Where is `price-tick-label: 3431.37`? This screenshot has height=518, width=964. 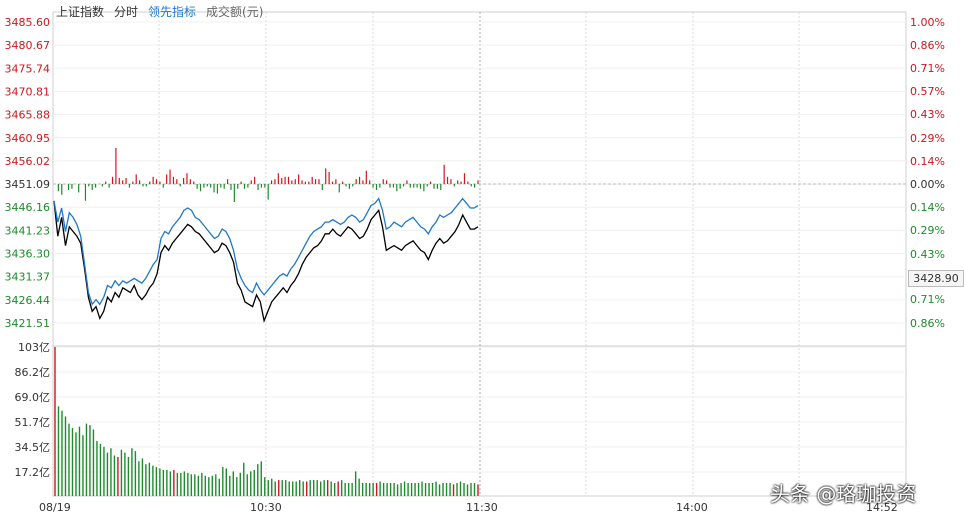
price-tick-label: 3431.37 is located at coordinates (28, 277).